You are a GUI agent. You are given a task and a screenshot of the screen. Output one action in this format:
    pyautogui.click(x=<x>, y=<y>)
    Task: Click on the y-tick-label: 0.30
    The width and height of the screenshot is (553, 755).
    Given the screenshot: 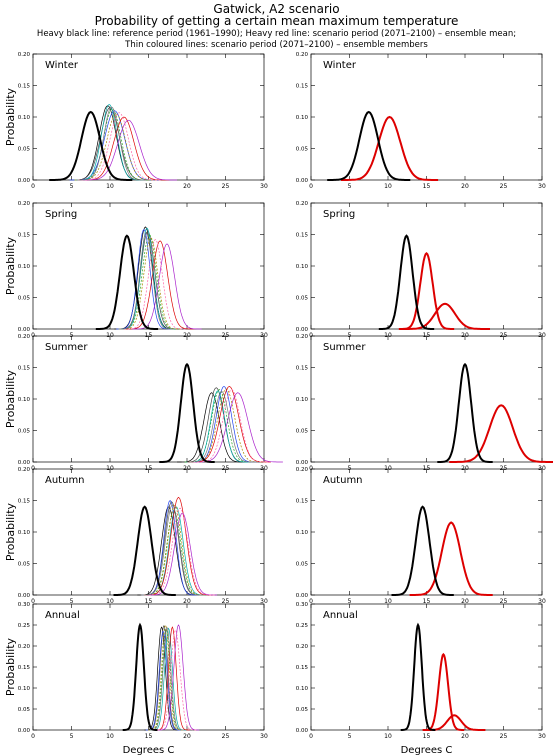 What is the action you would take?
    pyautogui.click(x=24, y=605)
    